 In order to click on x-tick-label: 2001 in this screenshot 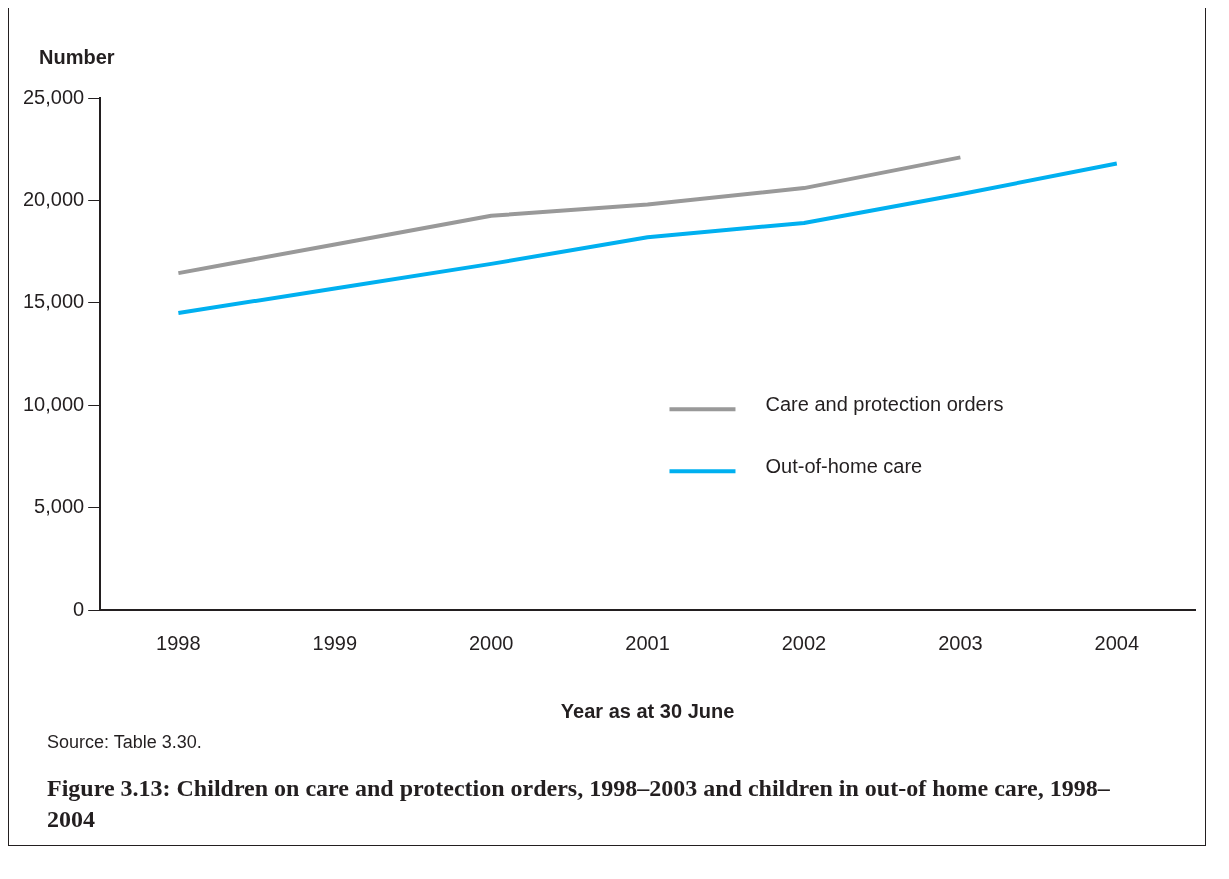, I will do `click(647, 642)`.